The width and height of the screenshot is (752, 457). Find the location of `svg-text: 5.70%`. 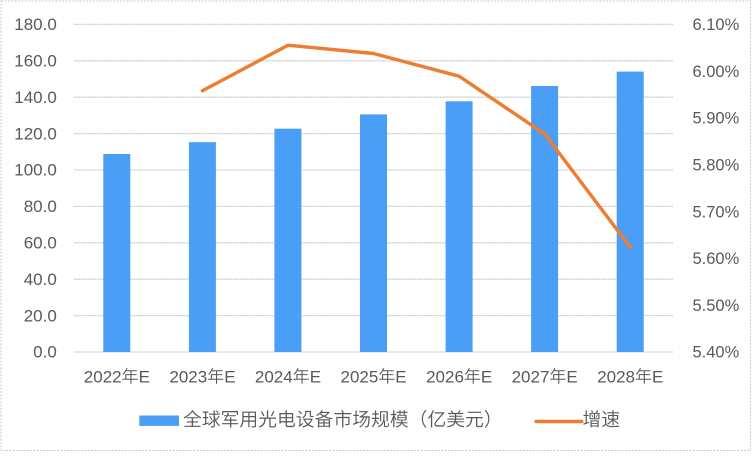

svg-text: 5.70% is located at coordinates (716, 212).